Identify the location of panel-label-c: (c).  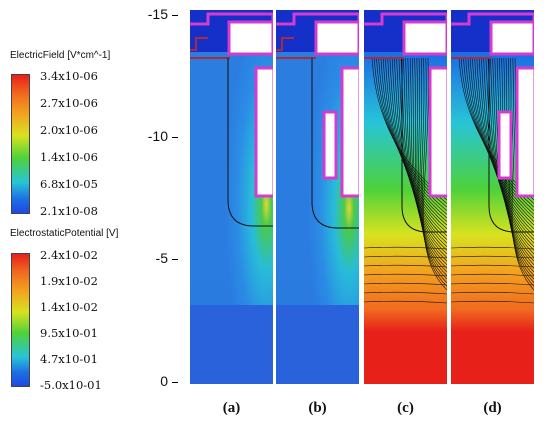
(405, 408).